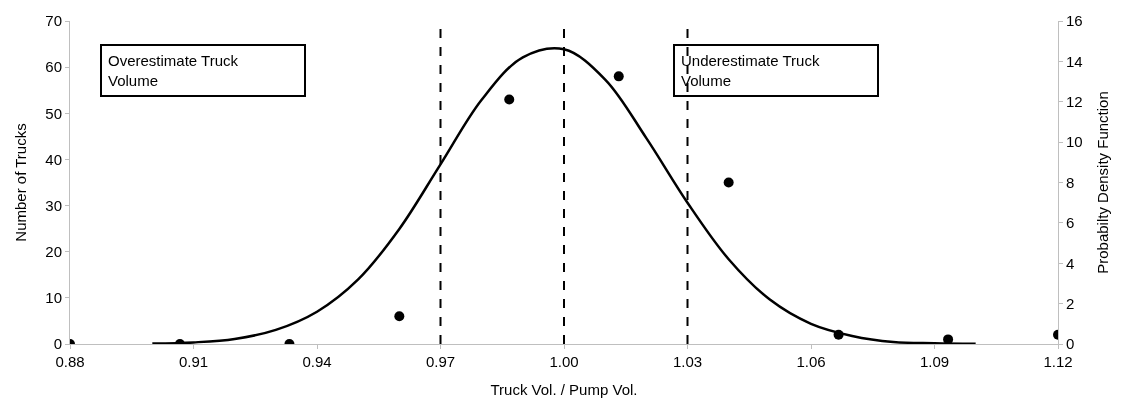  Describe the element at coordinates (70, 361) in the screenshot. I see `x-tick-label: 0.88` at that location.